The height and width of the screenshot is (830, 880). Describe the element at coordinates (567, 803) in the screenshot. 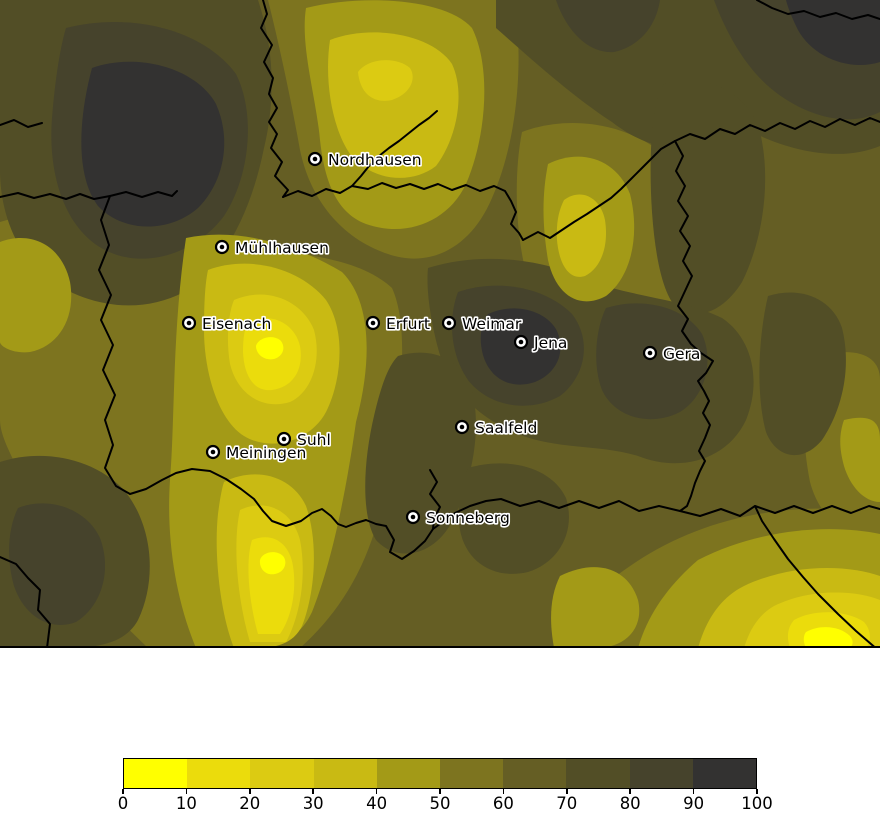

I see `legend-tick-label: 70` at that location.